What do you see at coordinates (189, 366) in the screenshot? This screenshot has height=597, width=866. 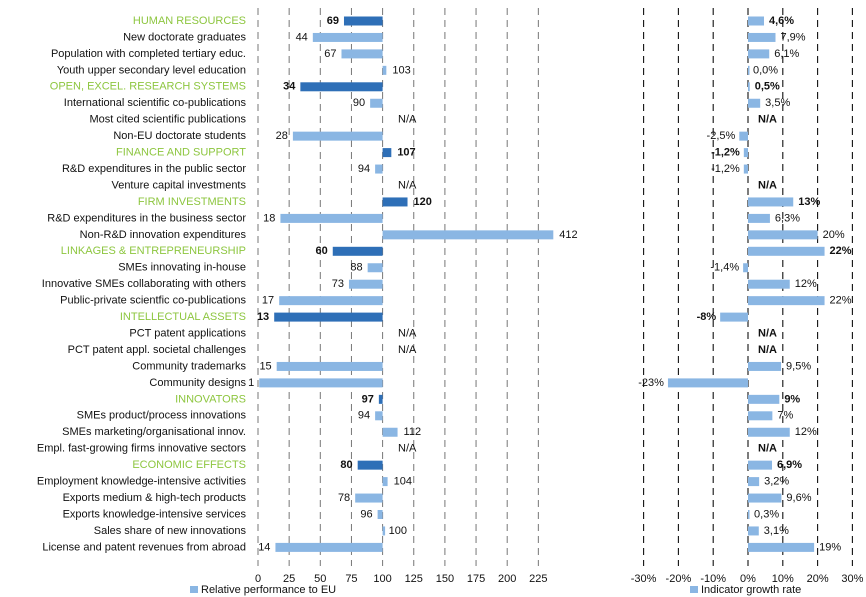 I see `indicator-label: Community trademarks` at bounding box center [189, 366].